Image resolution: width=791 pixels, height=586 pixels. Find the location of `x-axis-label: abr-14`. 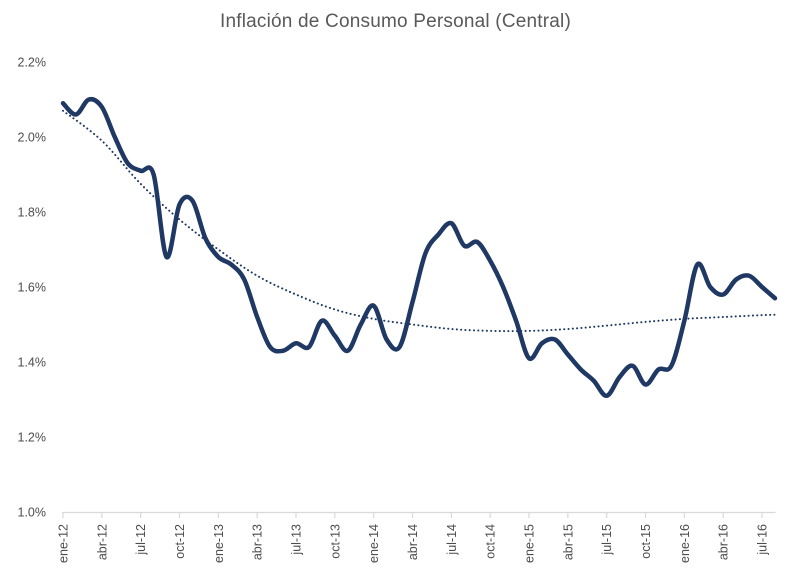

x-axis-label: abr-14 is located at coordinates (413, 542).